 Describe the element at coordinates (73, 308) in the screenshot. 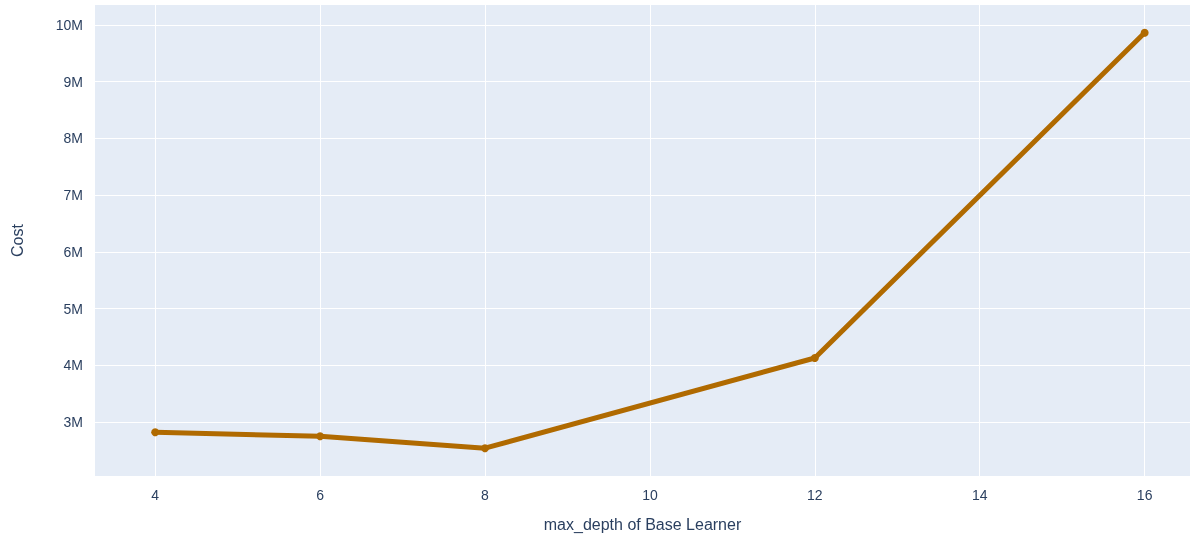

I see `y-tick-label: 5M` at that location.